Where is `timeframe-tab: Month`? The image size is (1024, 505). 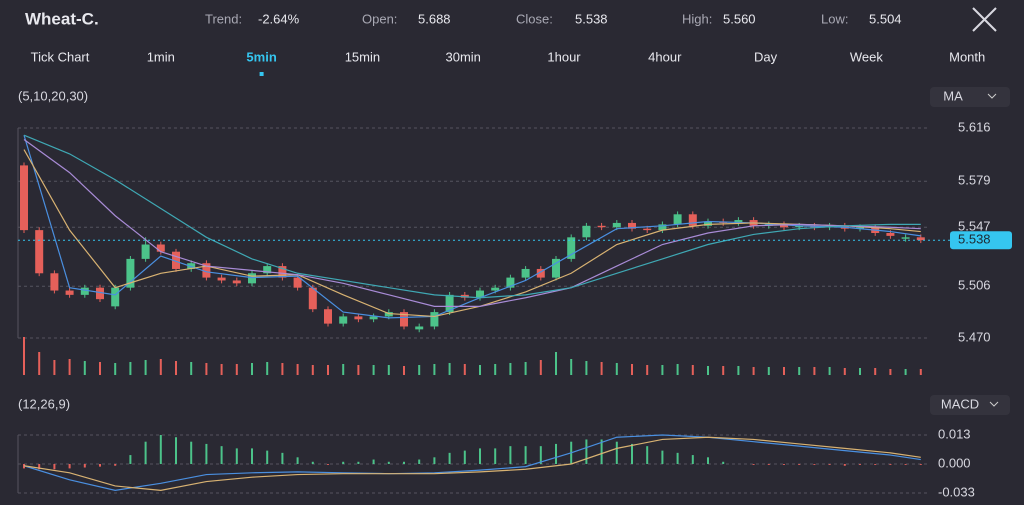
timeframe-tab: Month is located at coordinates (967, 56).